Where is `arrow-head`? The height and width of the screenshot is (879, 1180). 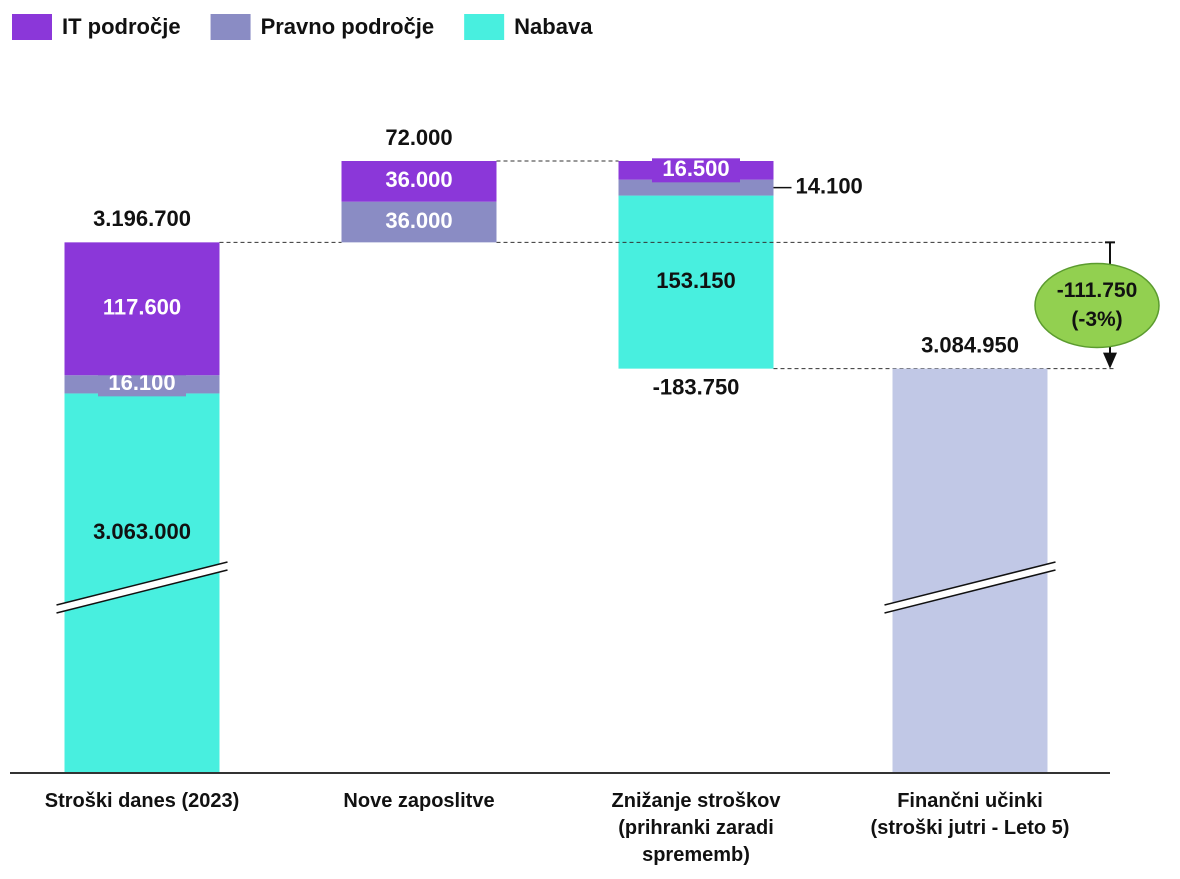
arrow-head is located at coordinates (1110, 360).